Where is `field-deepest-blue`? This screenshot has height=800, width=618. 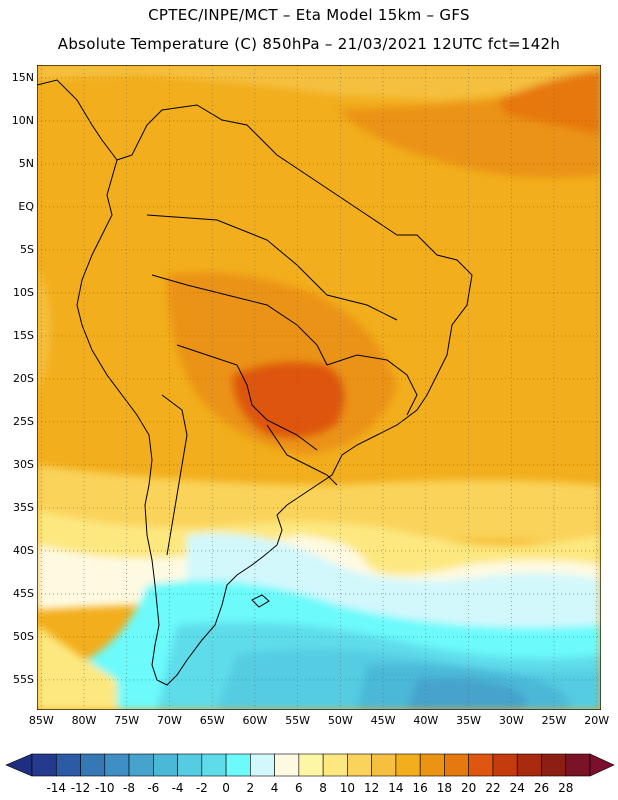 field-deepest-blue is located at coordinates (467, 694).